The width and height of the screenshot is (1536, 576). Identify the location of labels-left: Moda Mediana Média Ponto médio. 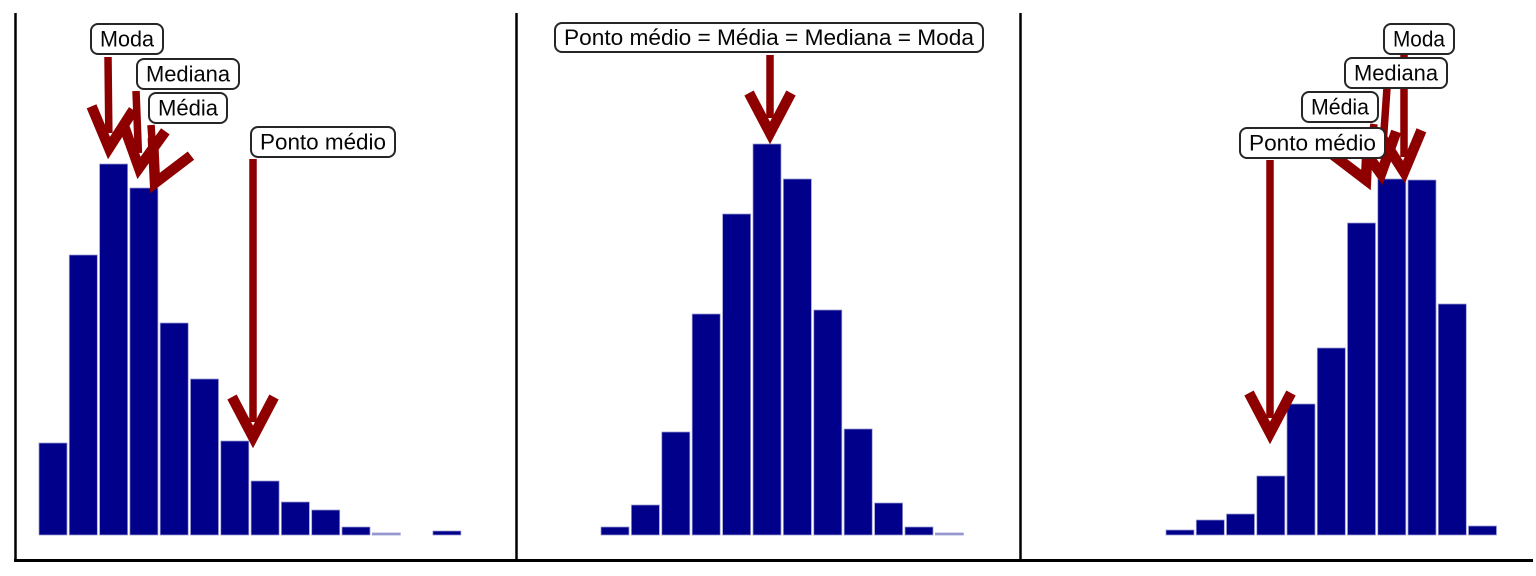
(243, 90).